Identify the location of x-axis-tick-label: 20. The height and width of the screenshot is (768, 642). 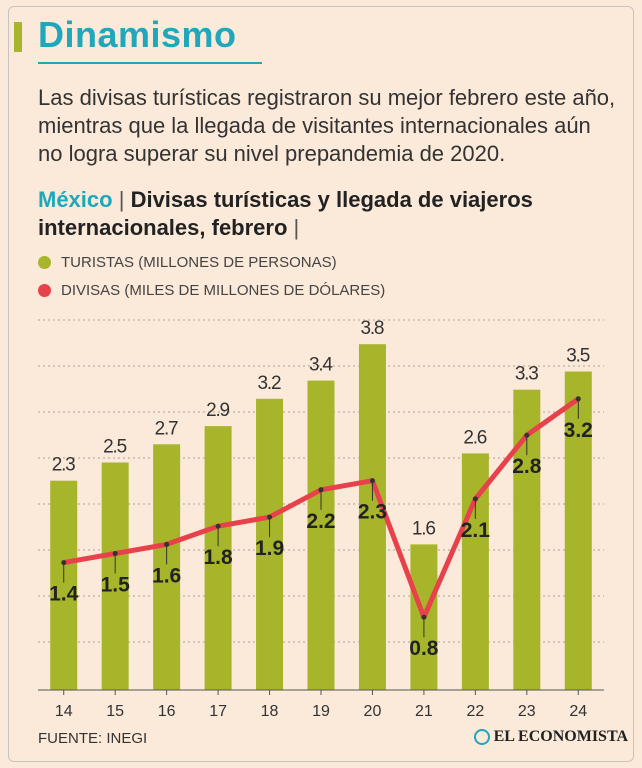
(373, 711).